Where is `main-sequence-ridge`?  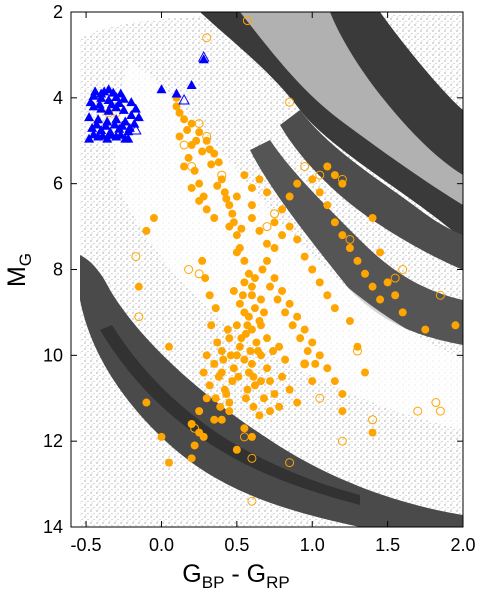
main-sequence-ridge is located at coordinates (351, 108).